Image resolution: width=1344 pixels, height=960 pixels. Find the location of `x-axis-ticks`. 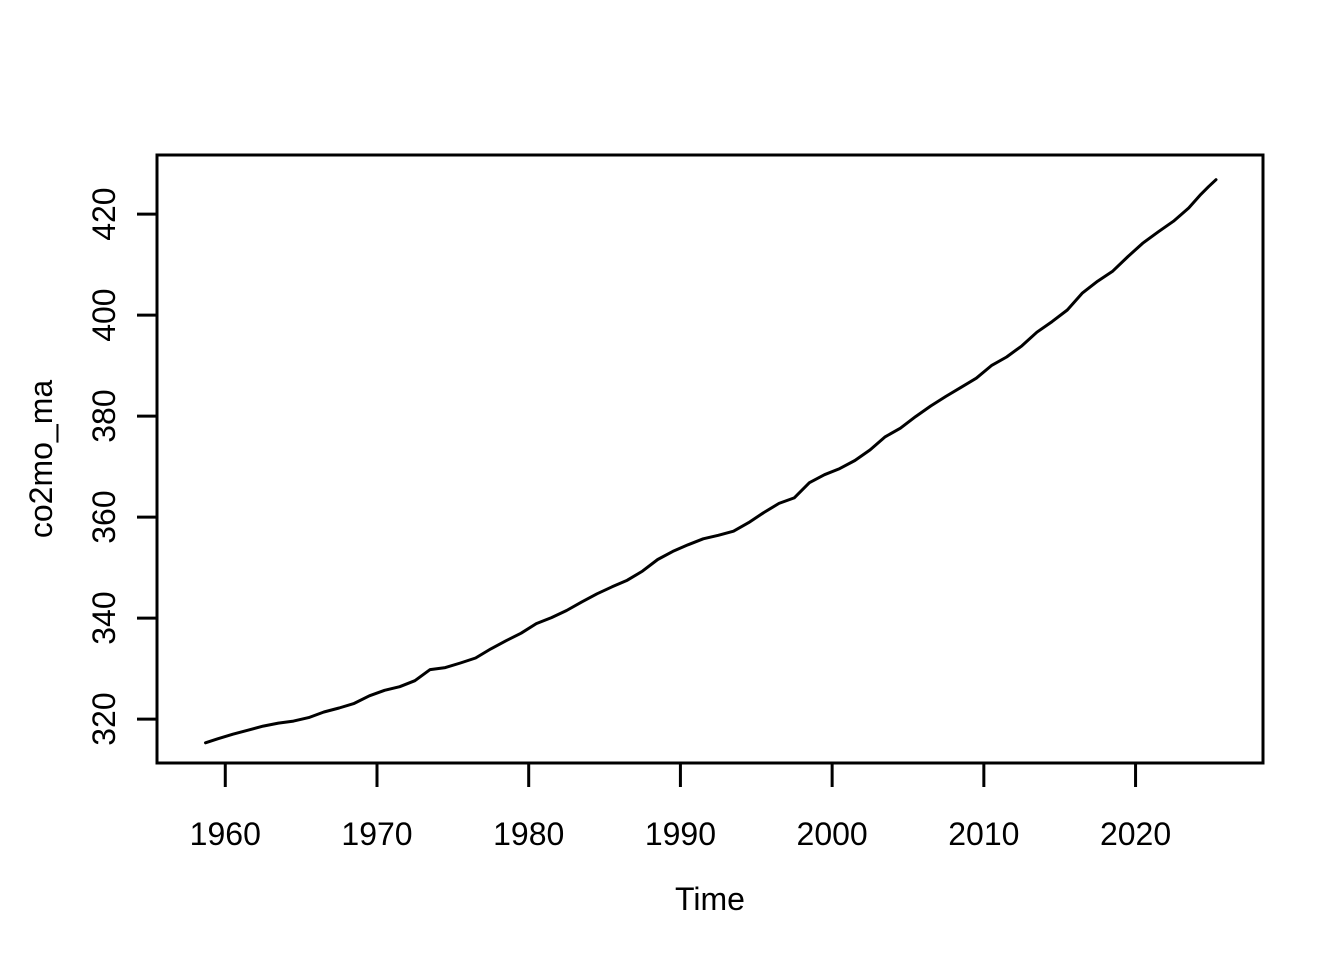

x-axis-ticks is located at coordinates (680, 775).